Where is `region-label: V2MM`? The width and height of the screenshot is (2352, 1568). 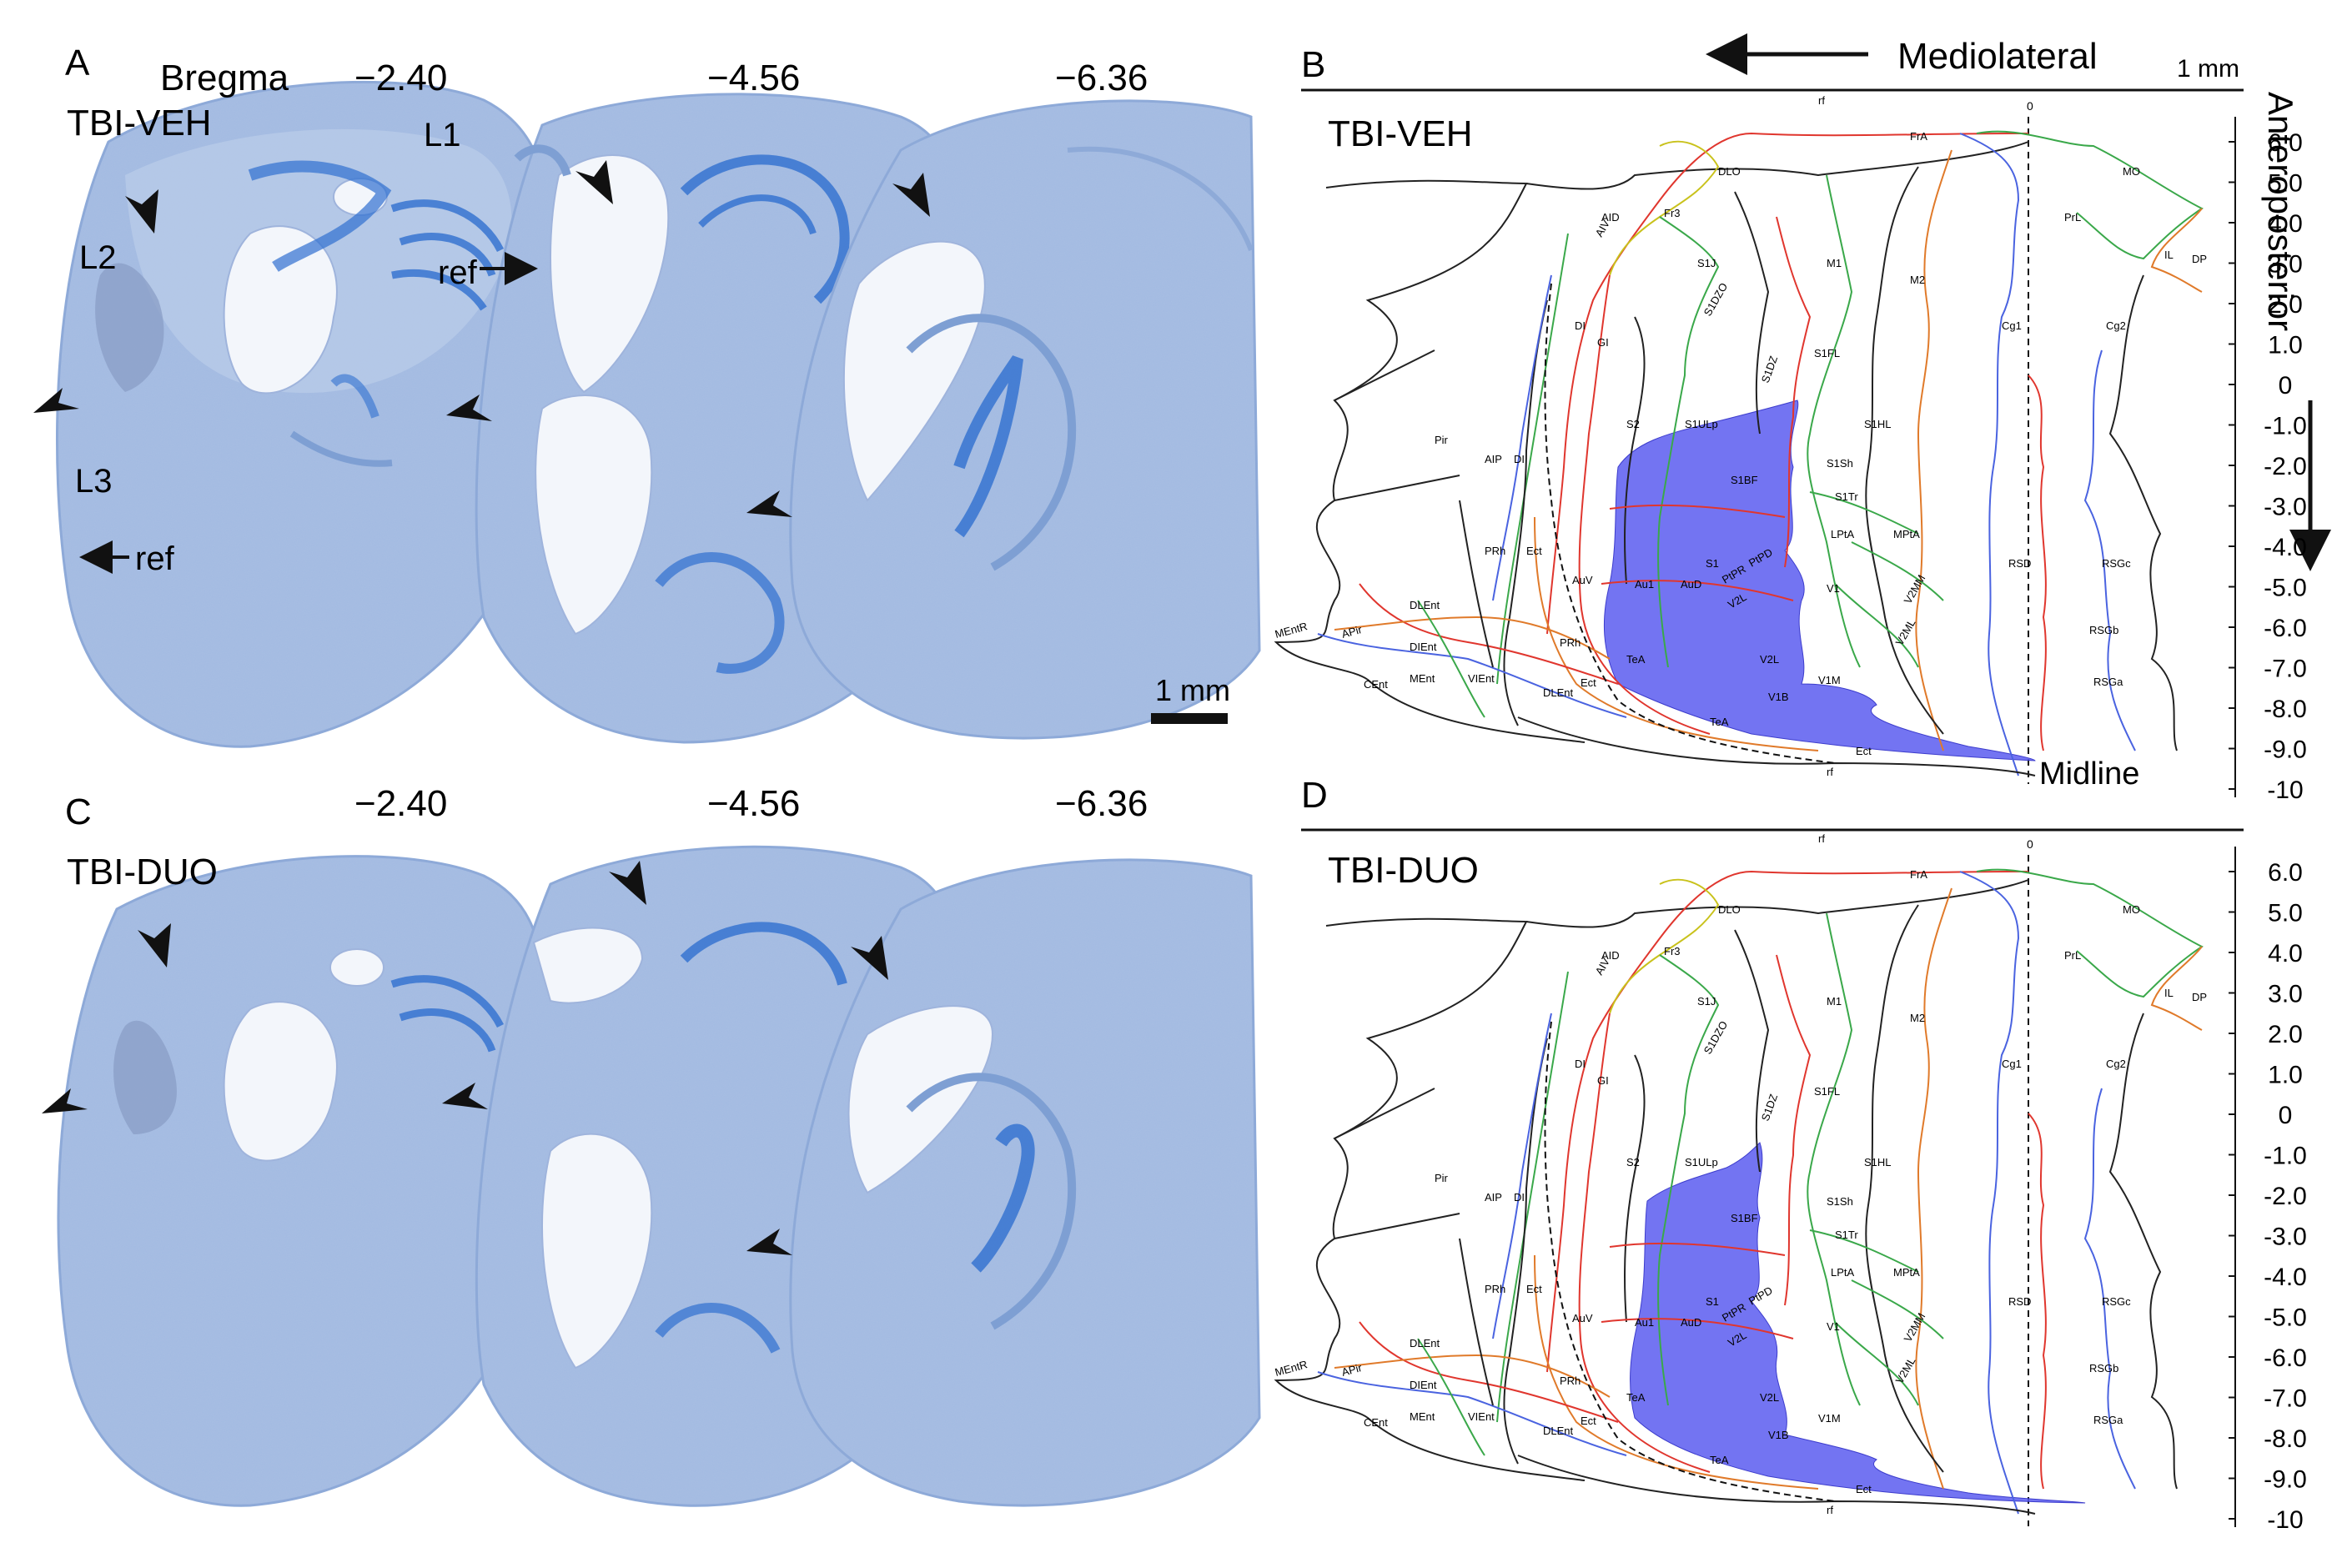 region-label: V2MM is located at coordinates (1915, 1327).